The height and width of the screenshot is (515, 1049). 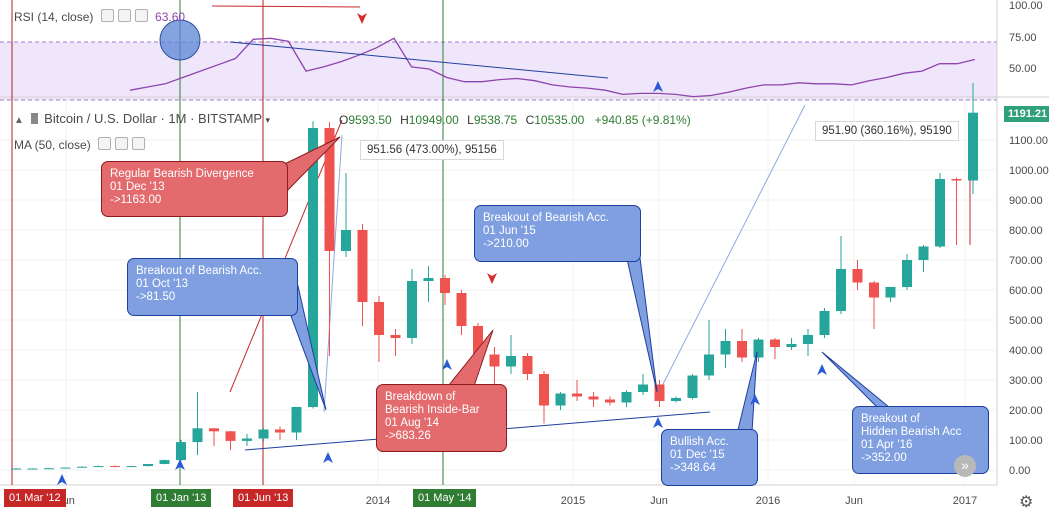 I want to click on measure-box: 951.90 (360.16%), 95190, so click(x=887, y=131).